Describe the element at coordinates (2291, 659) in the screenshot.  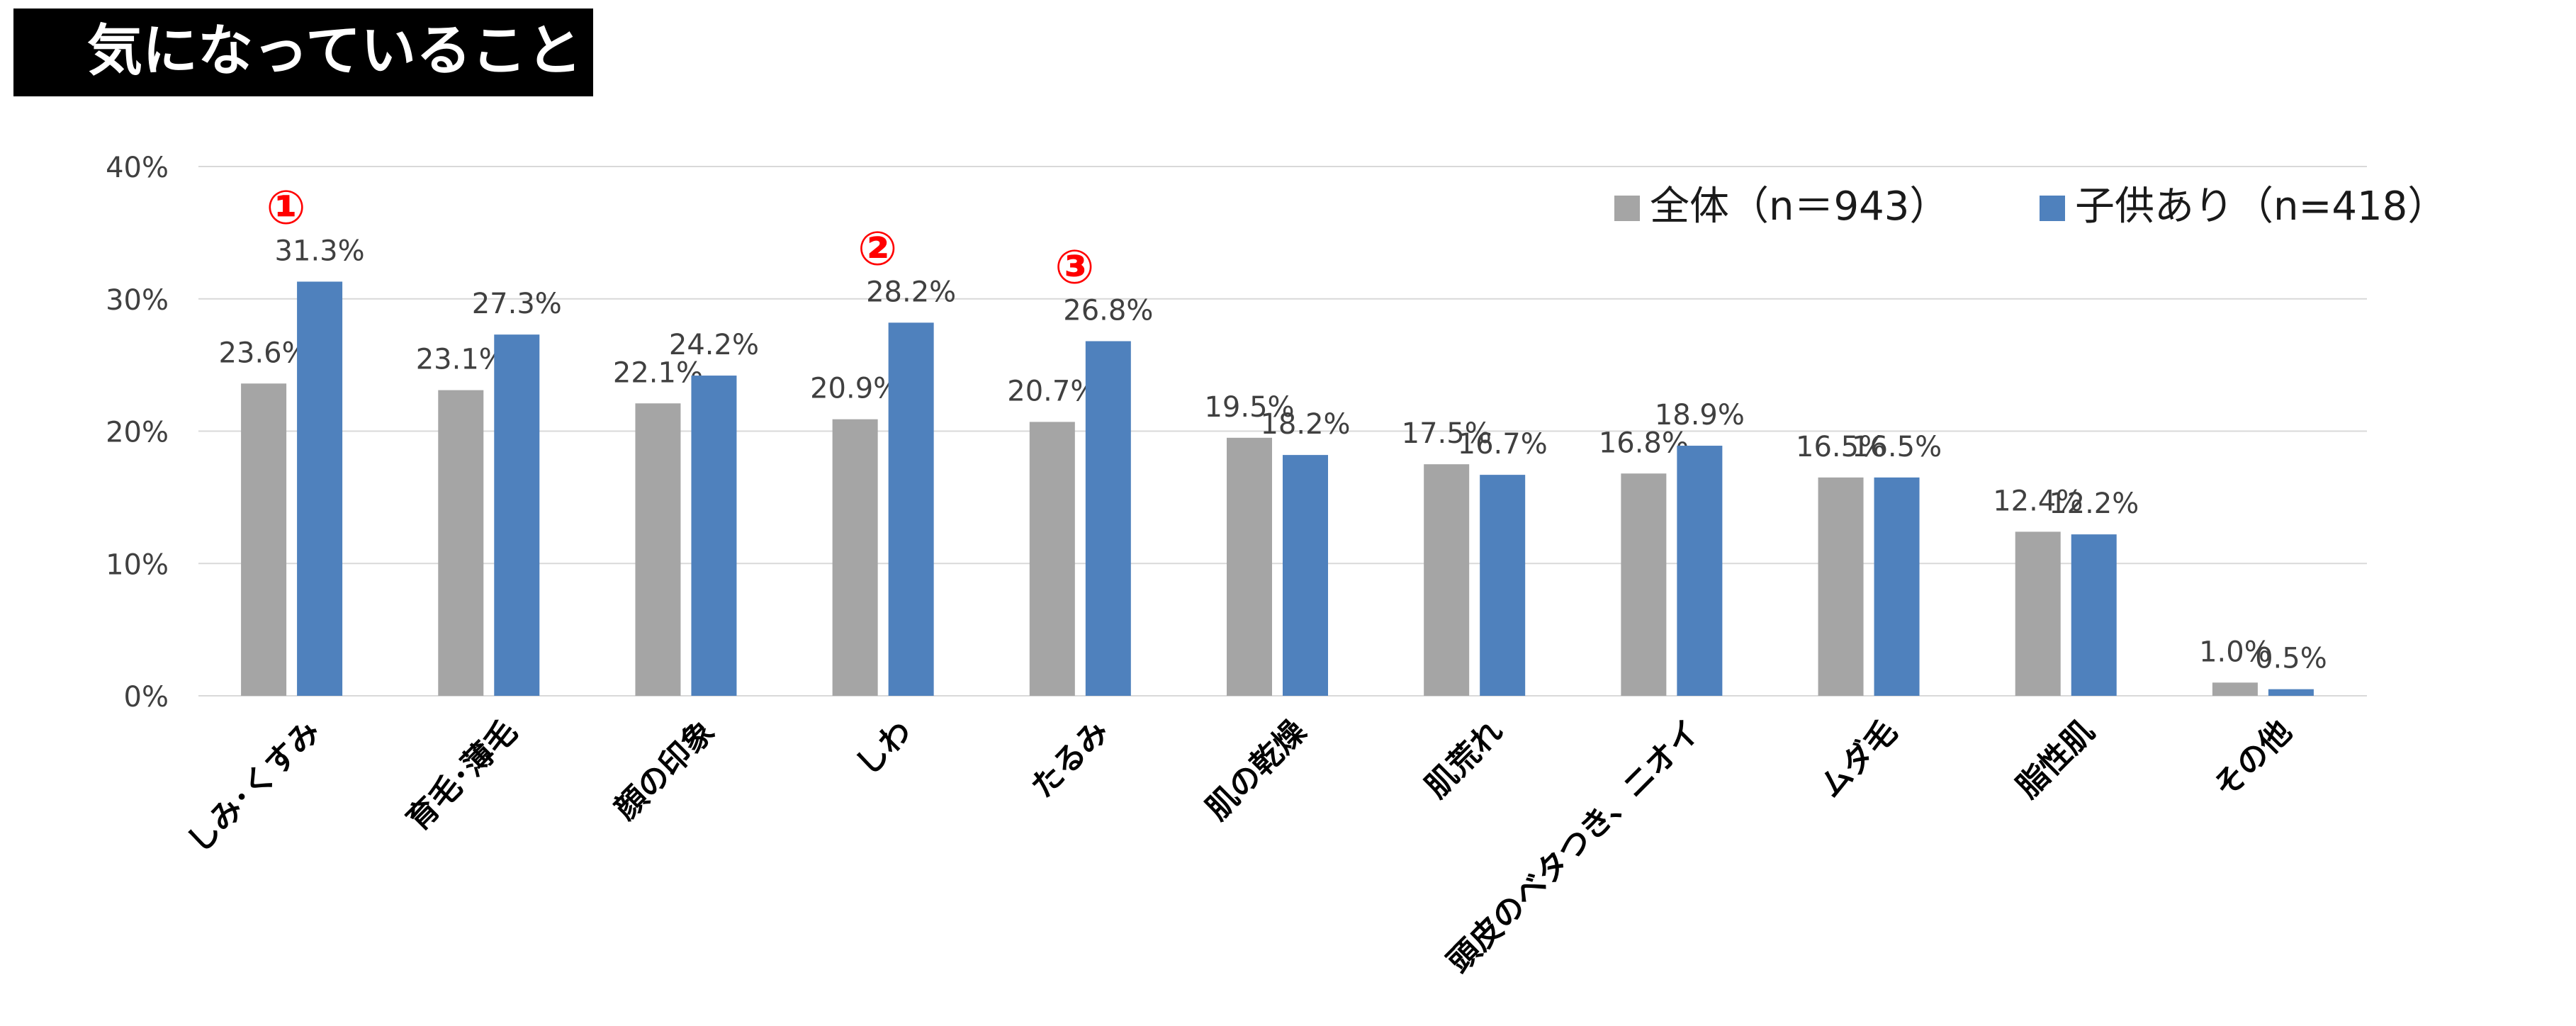
I see `data-label: 0.5%` at that location.